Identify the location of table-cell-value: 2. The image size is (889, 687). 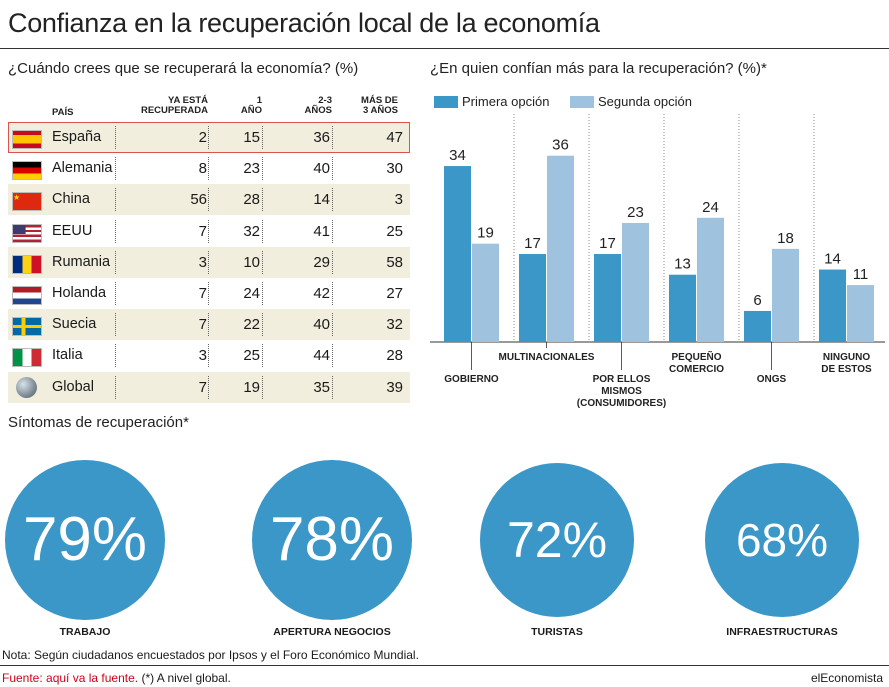
(202, 137).